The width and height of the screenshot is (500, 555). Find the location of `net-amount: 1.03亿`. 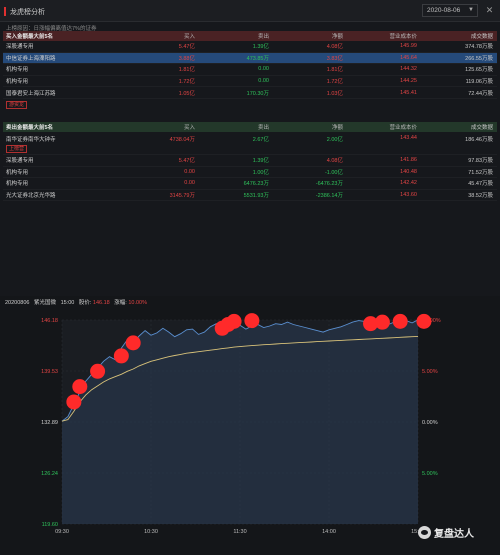

net-amount: 1.03亿 is located at coordinates (334, 93).